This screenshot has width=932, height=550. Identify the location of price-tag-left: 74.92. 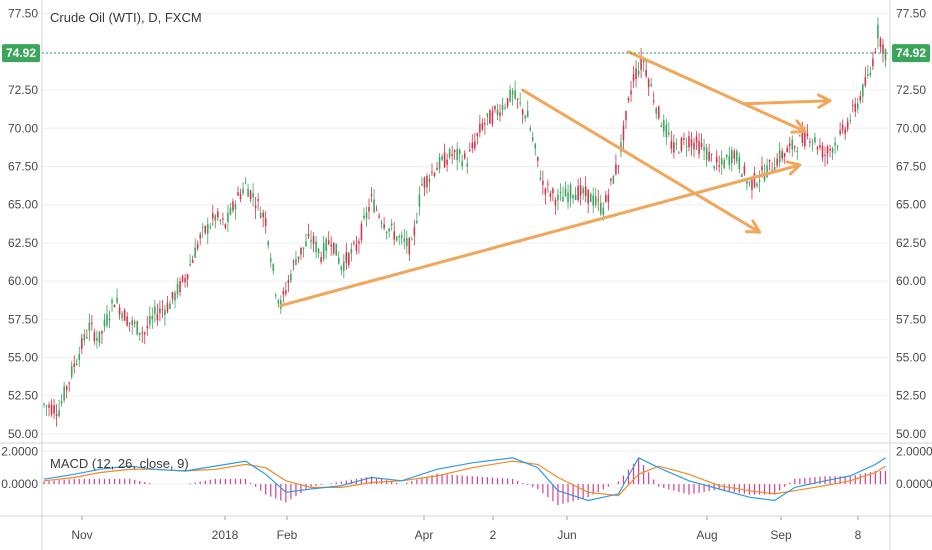
(21, 53).